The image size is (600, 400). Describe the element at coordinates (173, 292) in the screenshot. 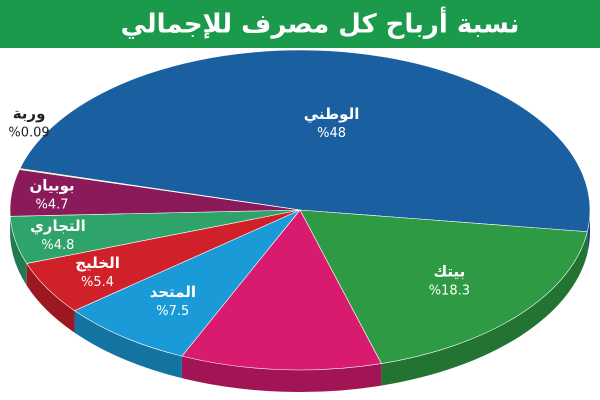

I see `slice-label: المتحد` at that location.